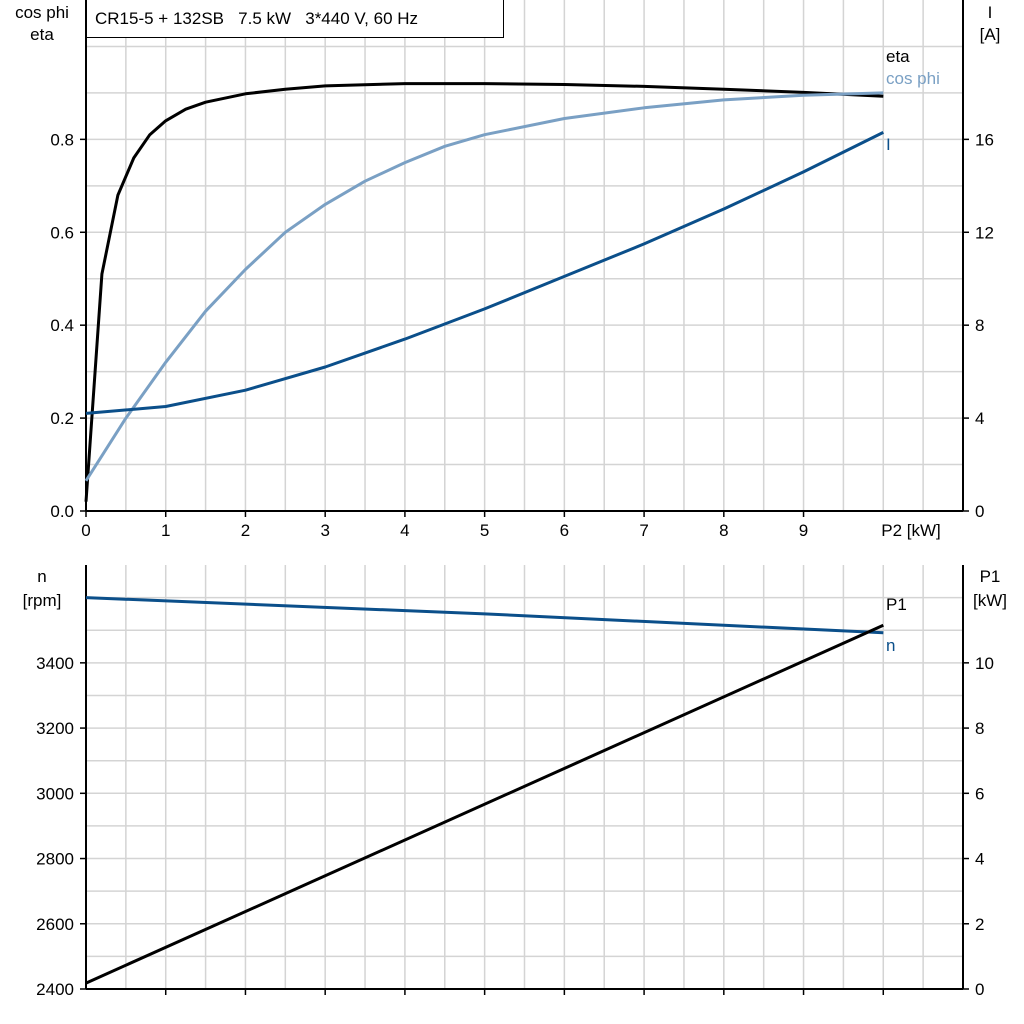  Describe the element at coordinates (898, 56) in the screenshot. I see `series-label-eta: eta` at that location.